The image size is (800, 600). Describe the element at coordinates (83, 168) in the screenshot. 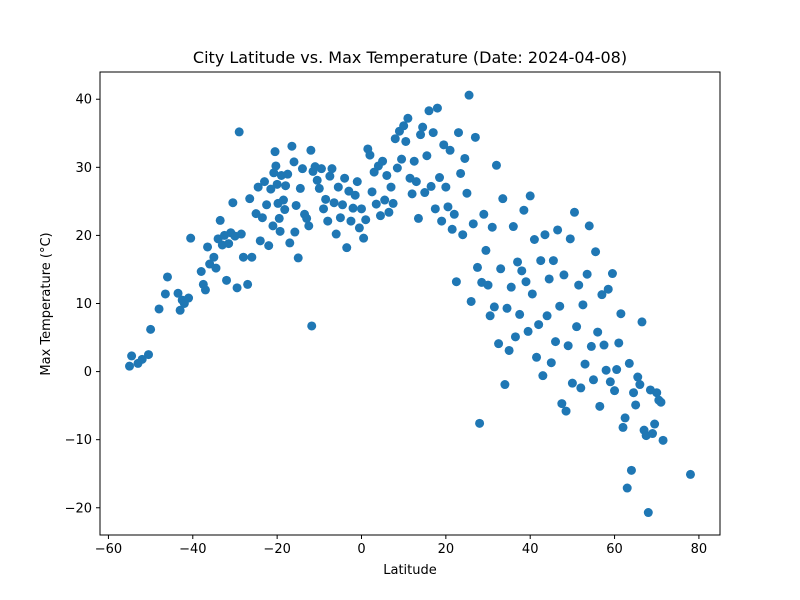

I see `y-tick-label: 30` at that location.